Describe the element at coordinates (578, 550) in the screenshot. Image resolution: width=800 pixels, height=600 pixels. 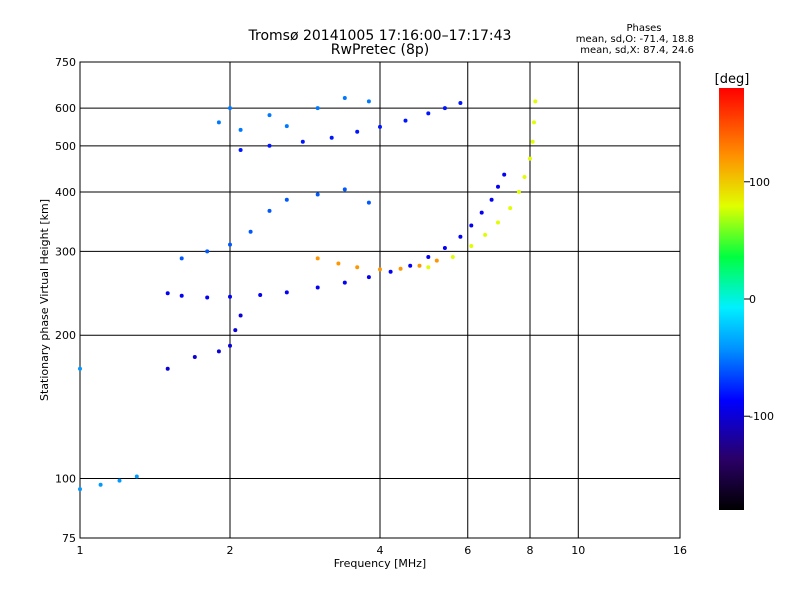
I see `x-tick-label: 10` at that location.